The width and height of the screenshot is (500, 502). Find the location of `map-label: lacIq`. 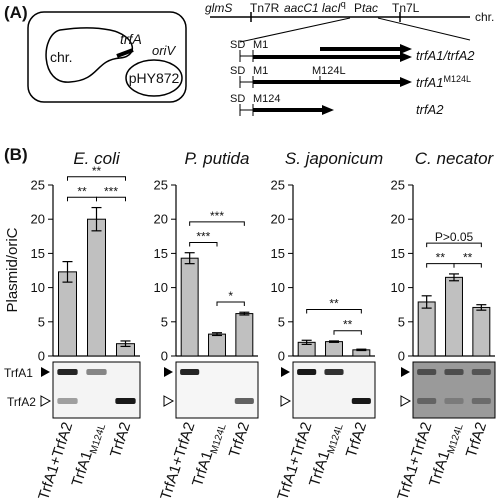

map-label: lacIq is located at coordinates (334, 7).